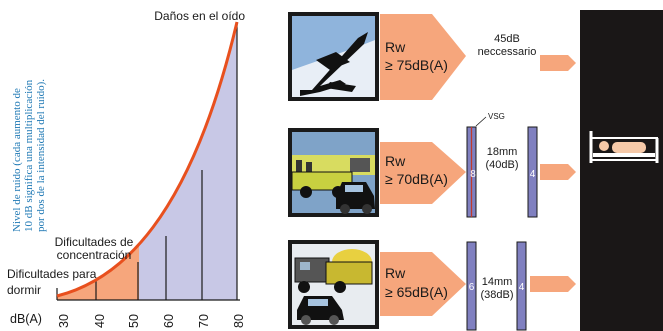 Image resolution: width=663 pixels, height=331 pixels. What do you see at coordinates (333, 172) in the screenshot?
I see `street-image` at bounding box center [333, 172].